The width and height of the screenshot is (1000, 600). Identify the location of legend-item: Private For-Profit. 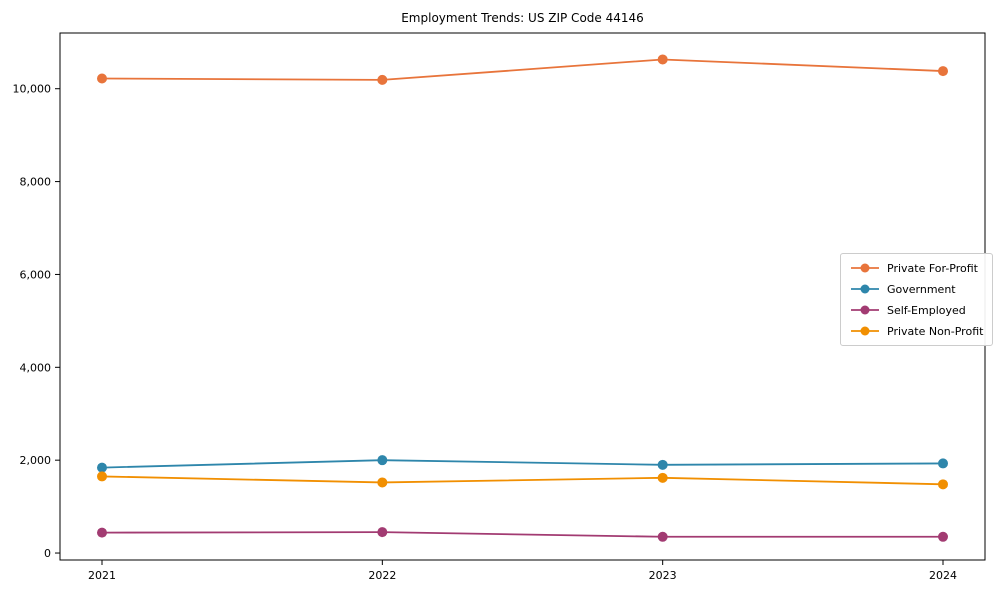
(916, 268).